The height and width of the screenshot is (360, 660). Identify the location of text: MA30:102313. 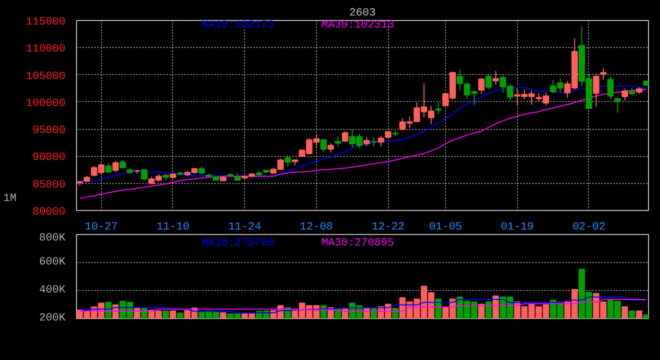
(358, 26).